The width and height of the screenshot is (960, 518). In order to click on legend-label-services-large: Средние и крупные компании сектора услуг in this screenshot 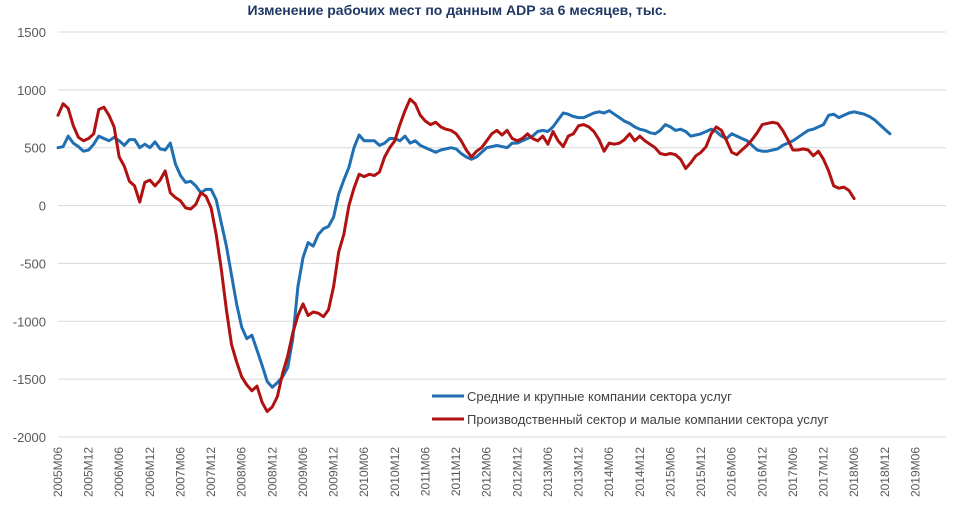, I will do `click(599, 396)`.